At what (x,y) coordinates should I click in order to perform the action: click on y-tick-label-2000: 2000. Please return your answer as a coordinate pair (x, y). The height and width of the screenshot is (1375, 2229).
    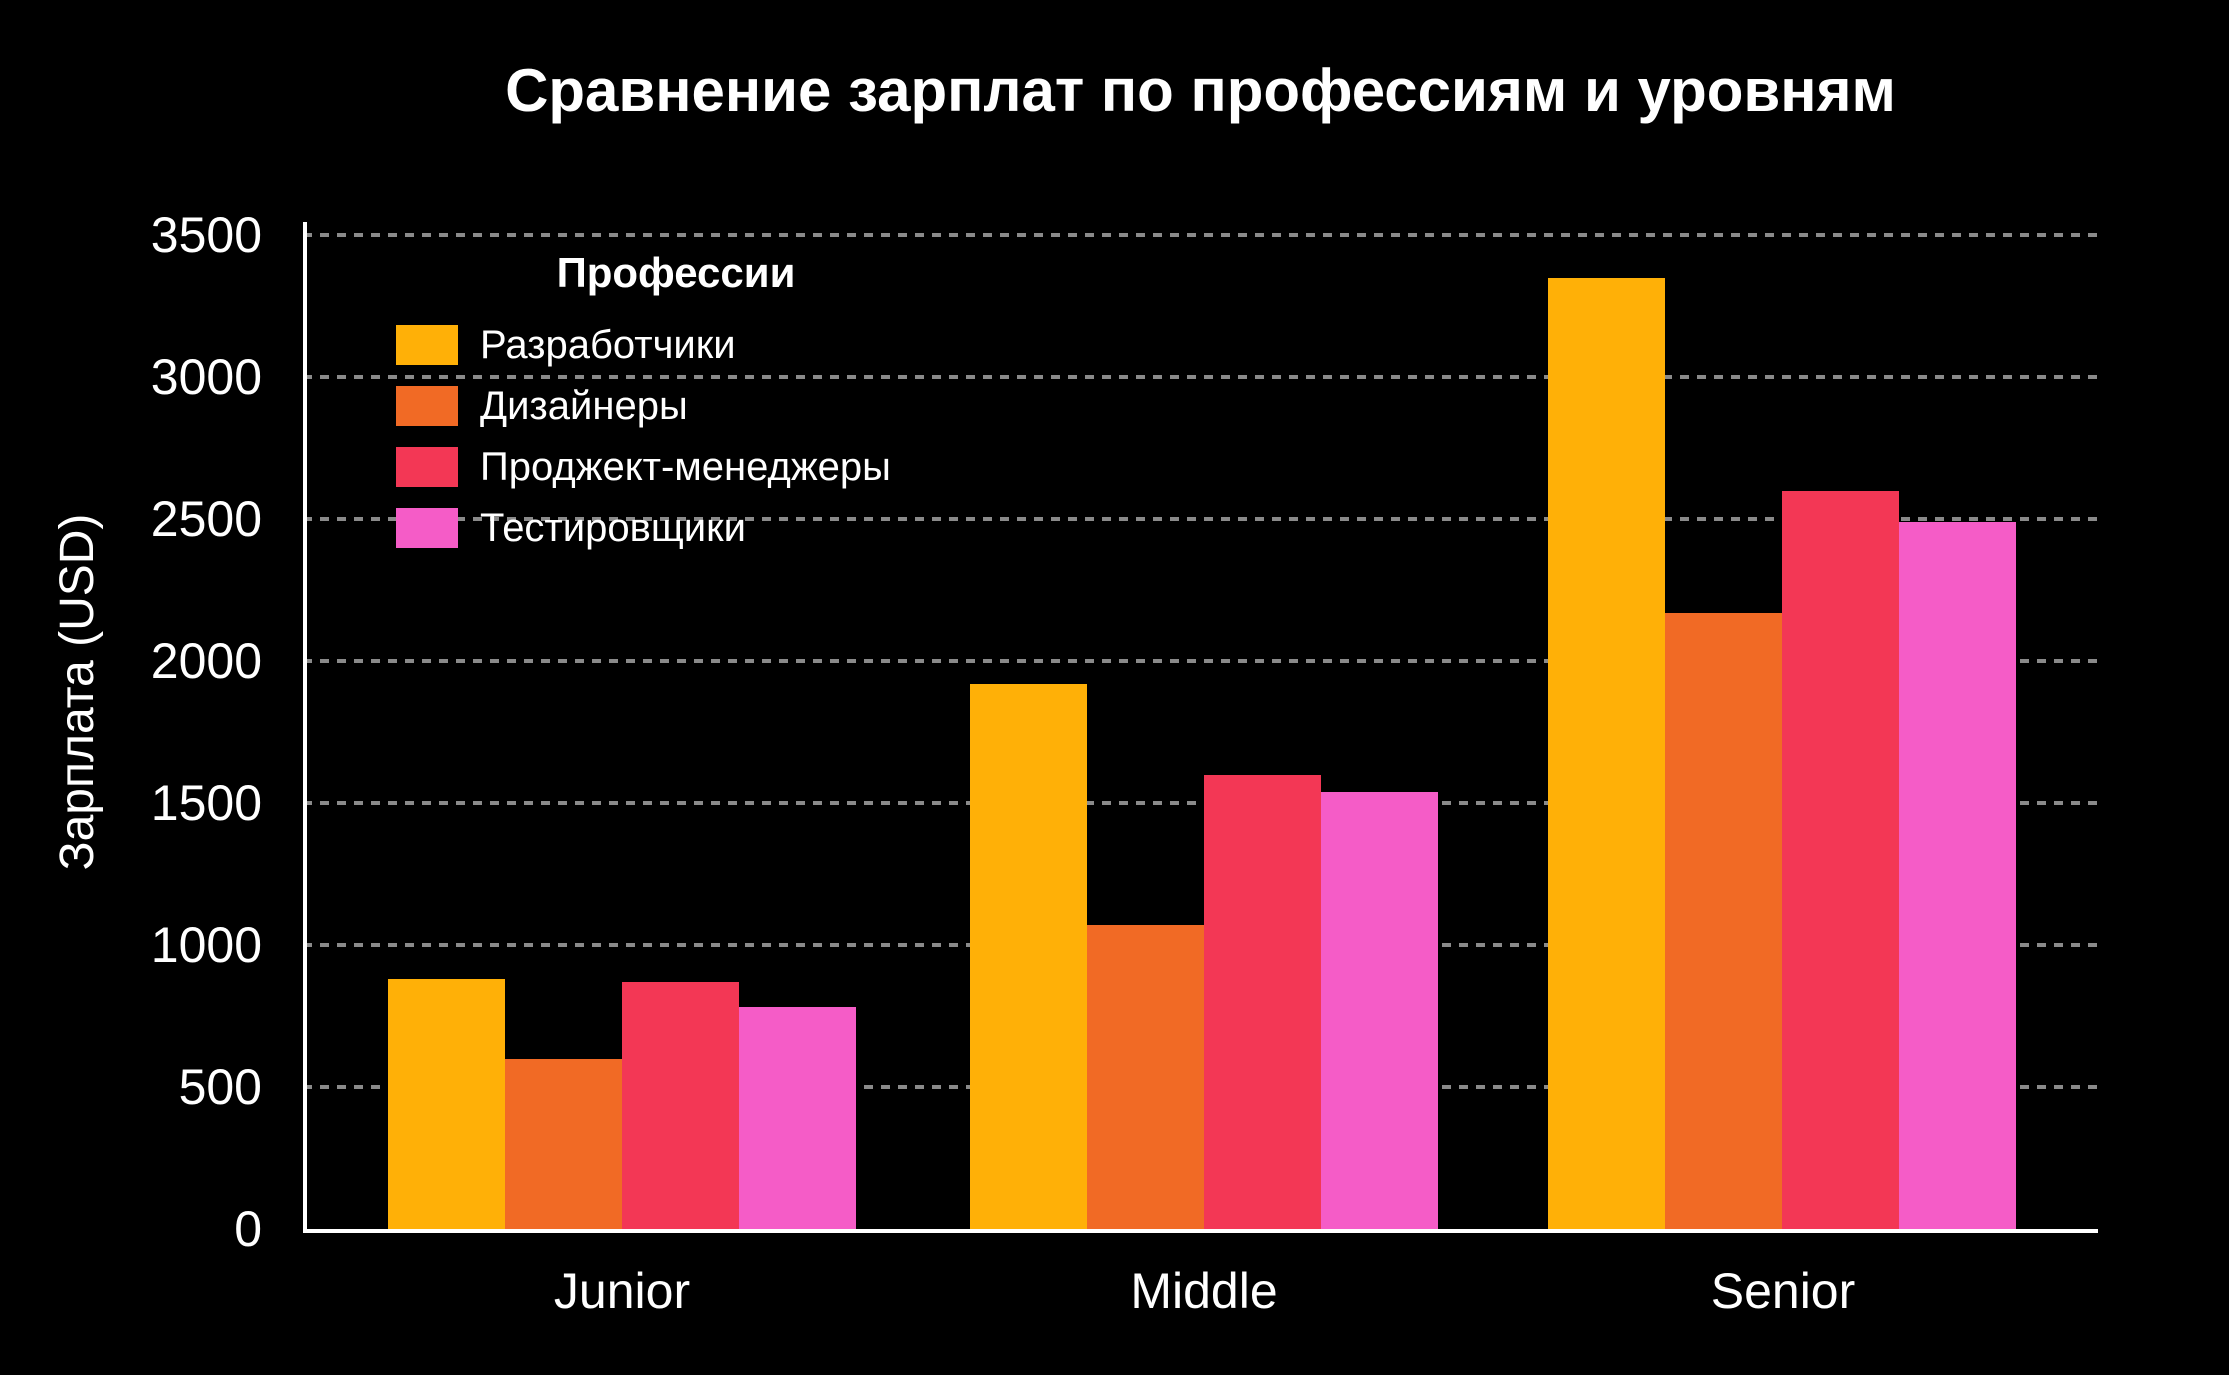
    Looking at the image, I should click on (206, 661).